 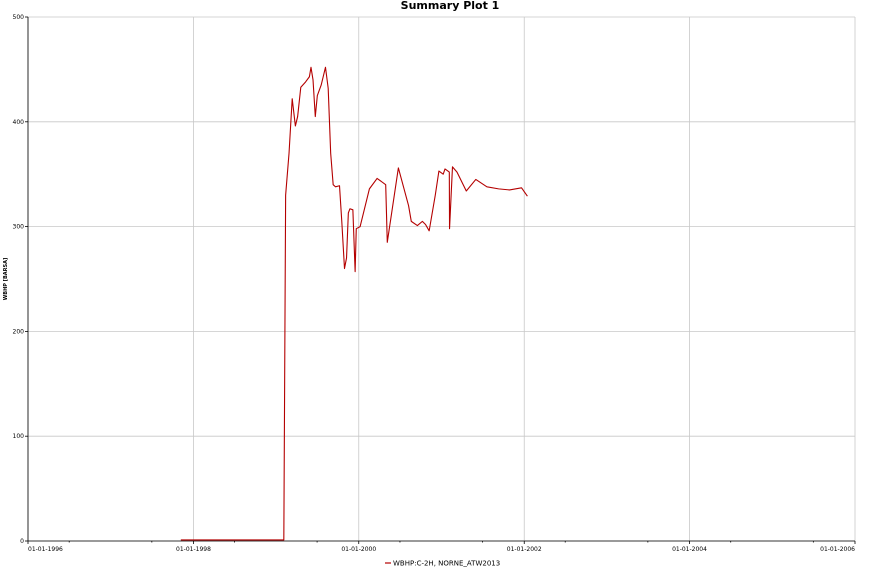 What do you see at coordinates (358, 549) in the screenshot?
I see `x-tick-label: 01-01-2000` at bounding box center [358, 549].